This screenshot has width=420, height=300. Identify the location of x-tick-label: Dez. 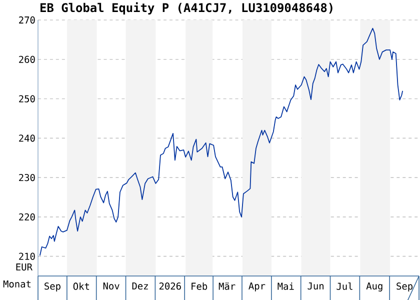
(140, 286).